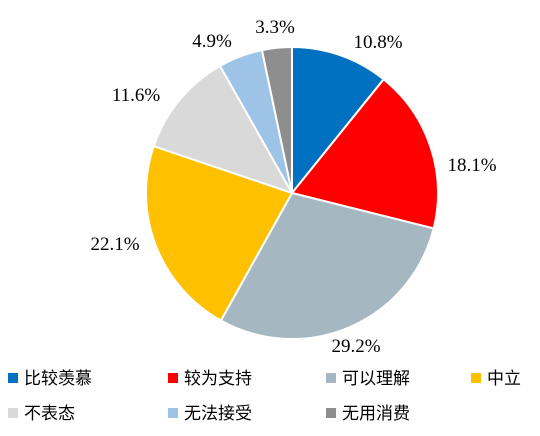 Image resolution: width=540 pixels, height=436 pixels. What do you see at coordinates (376, 379) in the screenshot?
I see `legend-label: 可以理解` at bounding box center [376, 379].